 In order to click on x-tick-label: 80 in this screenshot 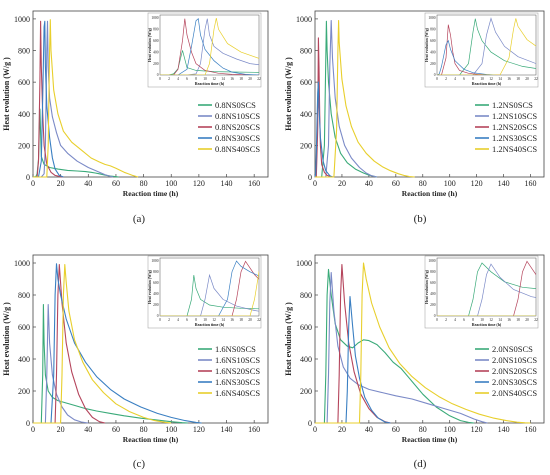, I will do `click(144, 429)`.